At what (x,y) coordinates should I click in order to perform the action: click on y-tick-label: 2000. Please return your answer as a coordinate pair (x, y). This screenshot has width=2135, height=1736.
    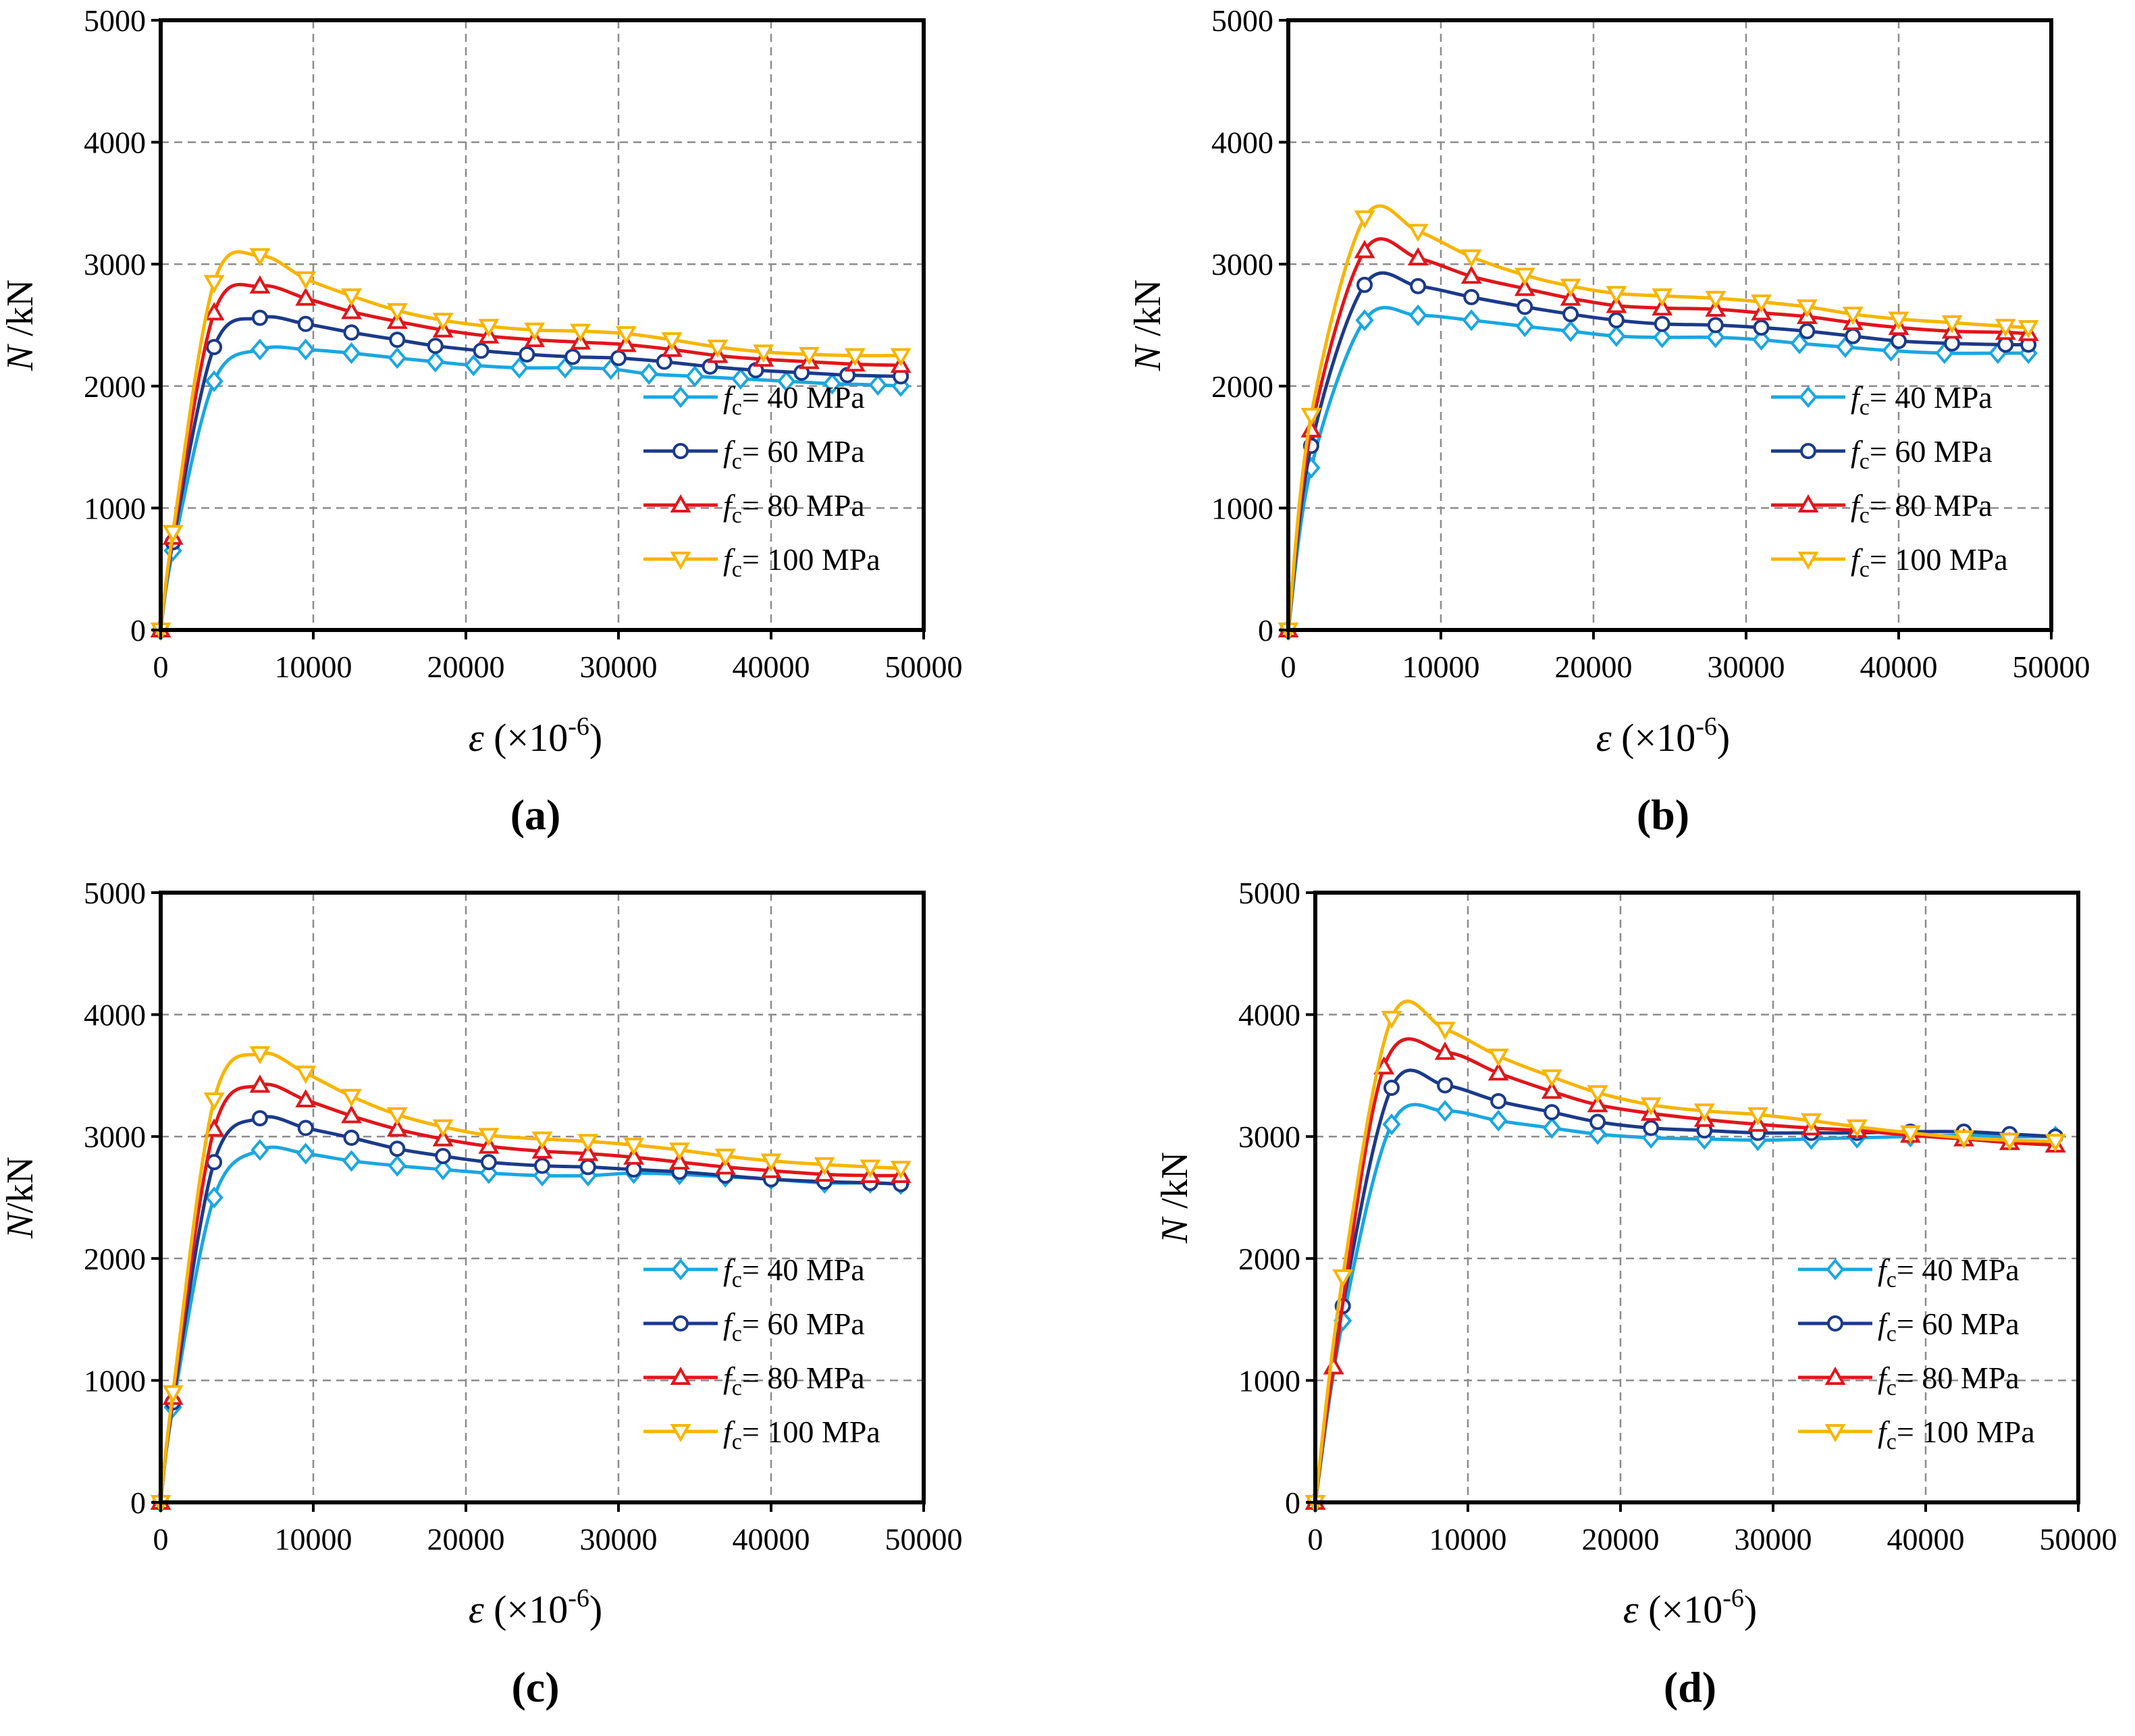
    Looking at the image, I should click on (1242, 386).